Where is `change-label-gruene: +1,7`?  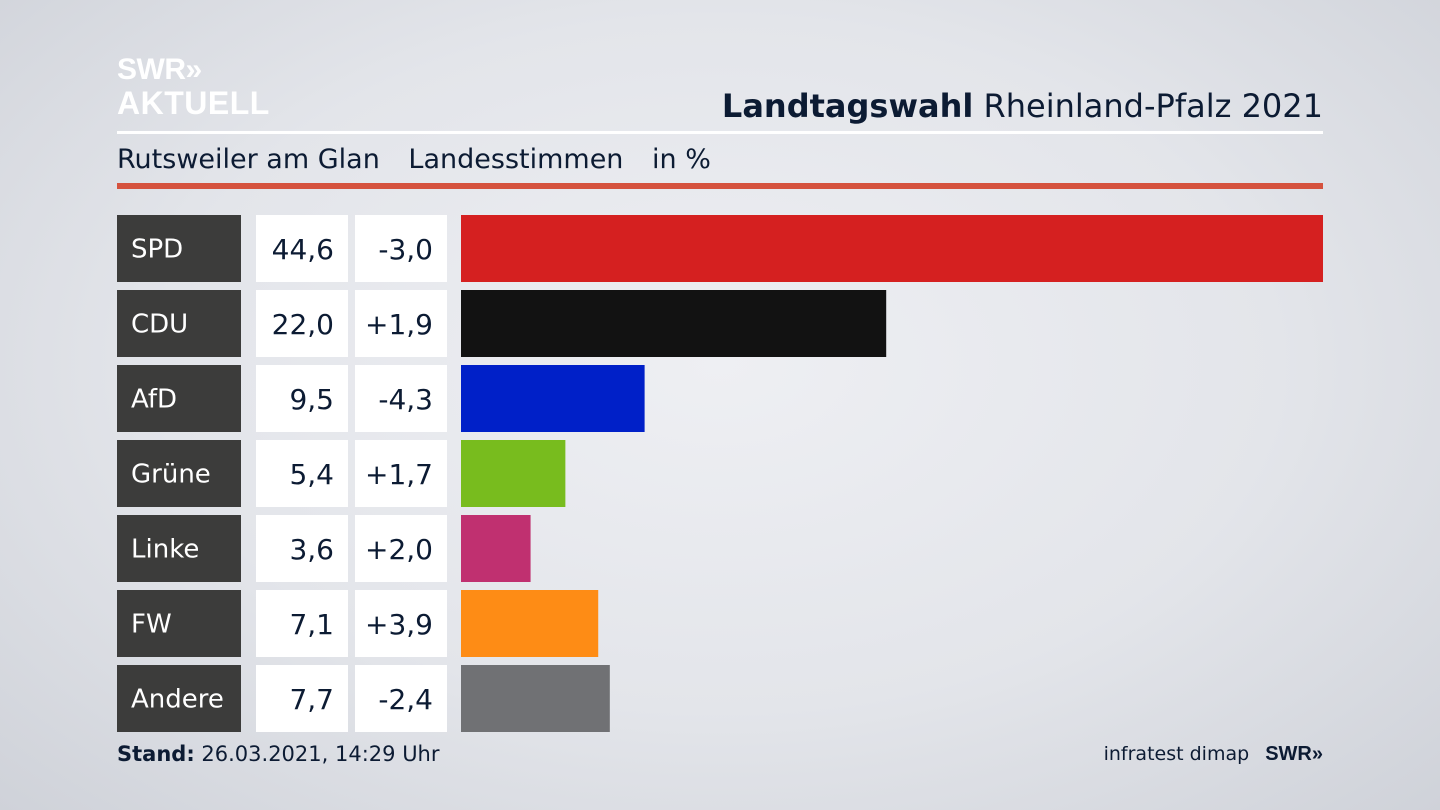
change-label-gruene: +1,7 is located at coordinates (399, 474).